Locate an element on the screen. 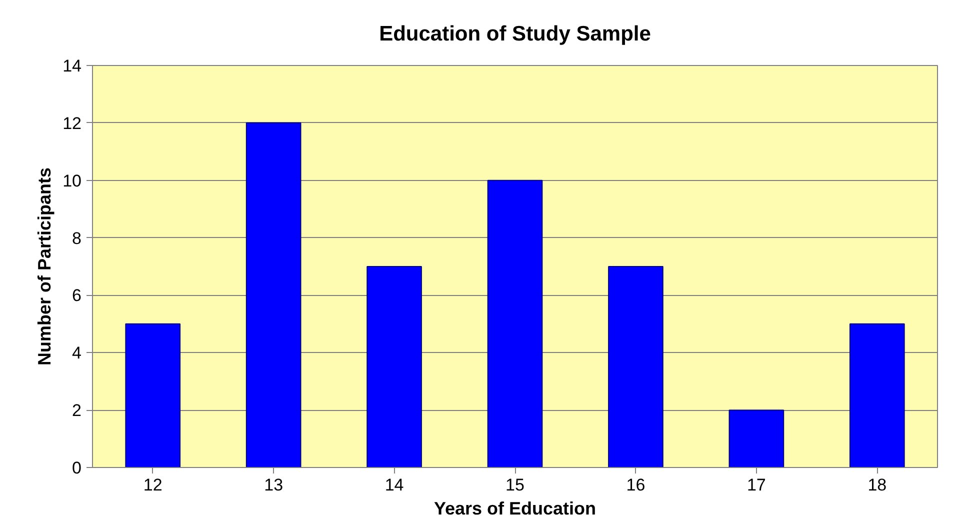 The image size is (973, 523). y-axis-title: Number of Participants is located at coordinates (44, 266).